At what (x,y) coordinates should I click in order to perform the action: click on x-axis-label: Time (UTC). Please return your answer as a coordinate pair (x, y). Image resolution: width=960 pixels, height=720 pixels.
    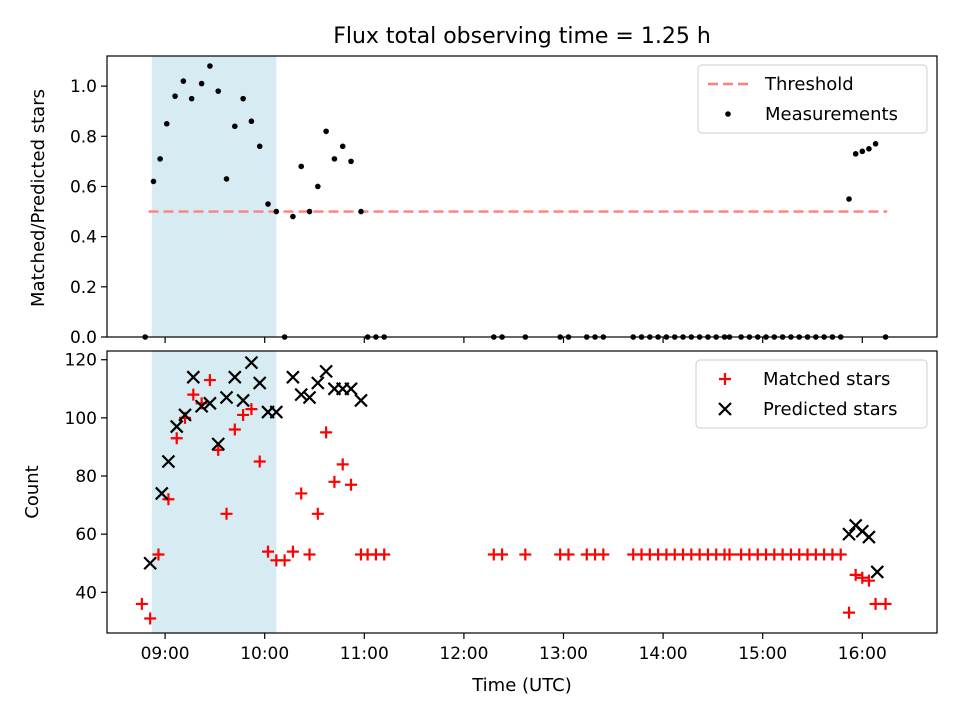
    Looking at the image, I should click on (521, 685).